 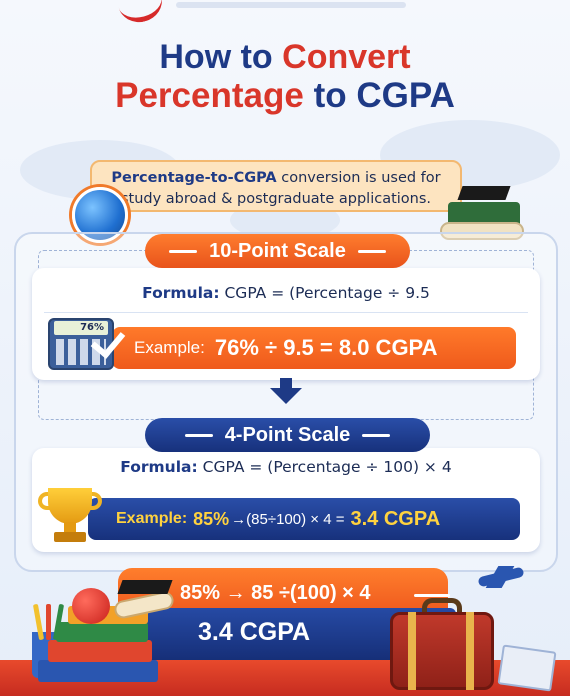 I want to click on ten-point-heading: 10-Point Scale, so click(x=277, y=251).